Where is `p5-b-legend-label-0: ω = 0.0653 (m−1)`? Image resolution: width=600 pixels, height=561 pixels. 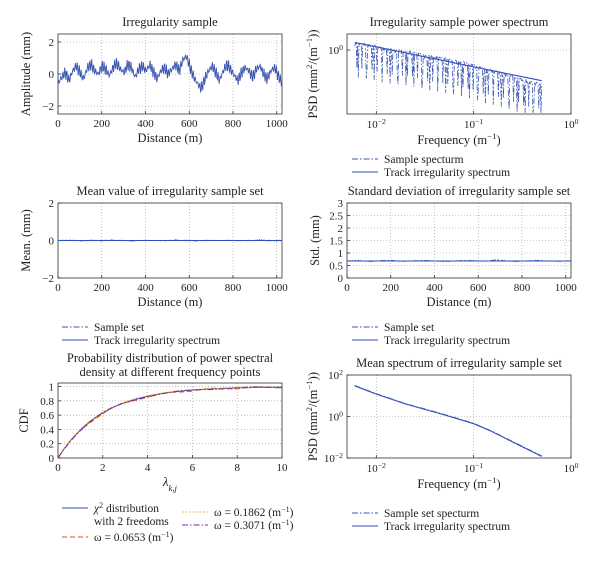 p5-b-legend-label-0: ω = 0.0653 (m−1) is located at coordinates (134, 537).